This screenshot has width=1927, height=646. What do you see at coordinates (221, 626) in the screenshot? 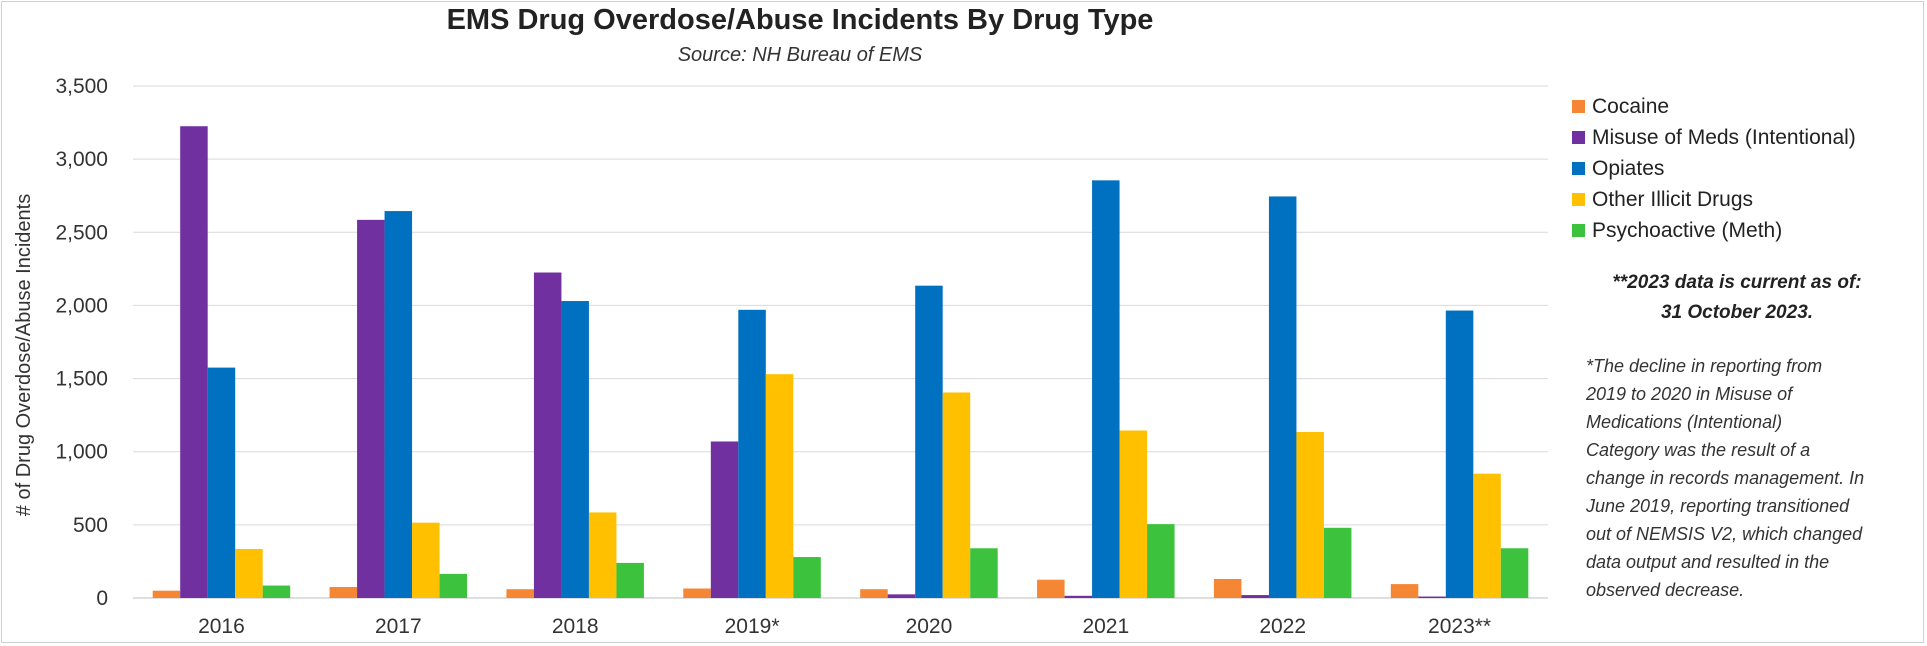
I see `x-tick-label: 2016` at bounding box center [221, 626].